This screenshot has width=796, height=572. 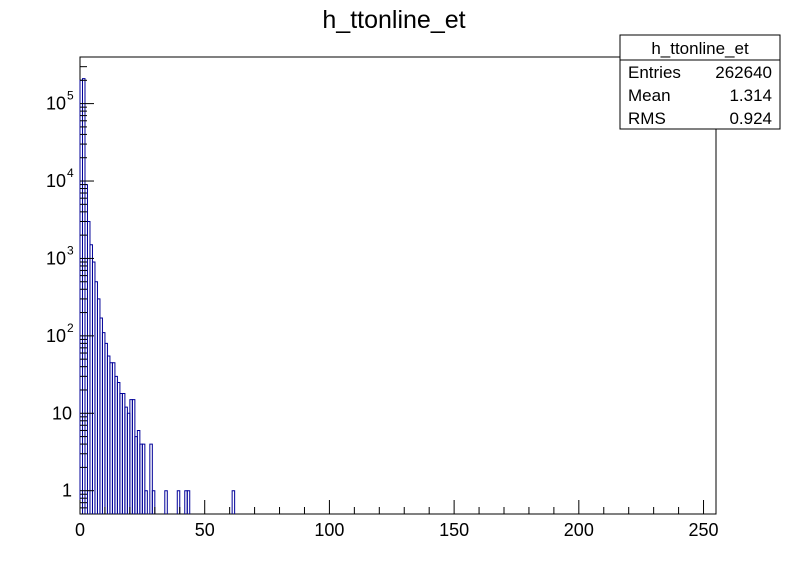 I want to click on y-tick-label: 1, so click(x=67, y=491).